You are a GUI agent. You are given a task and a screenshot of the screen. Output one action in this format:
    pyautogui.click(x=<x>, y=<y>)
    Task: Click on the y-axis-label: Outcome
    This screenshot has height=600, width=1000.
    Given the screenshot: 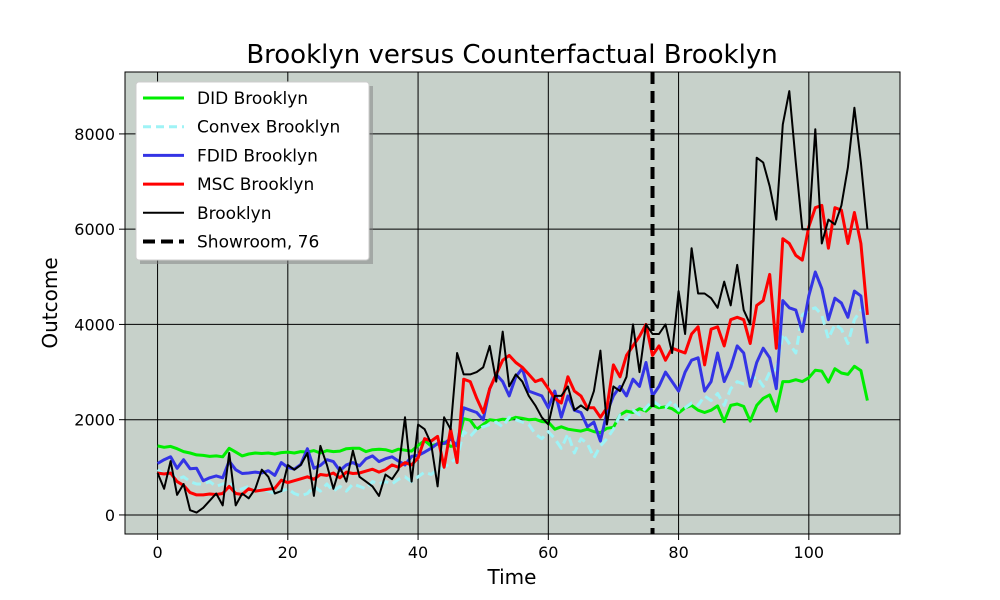 What is the action you would take?
    pyautogui.click(x=50, y=302)
    